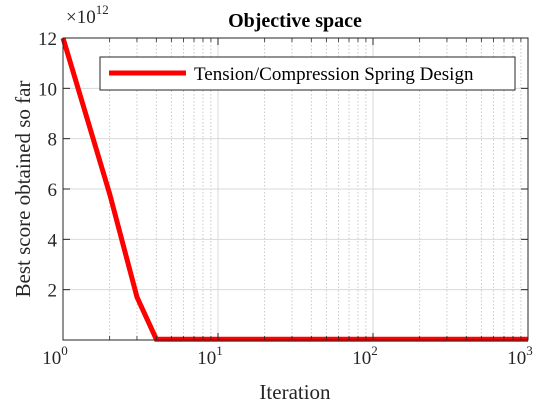 This screenshot has width=550, height=407. I want to click on chart-title: Objective space, so click(295, 21).